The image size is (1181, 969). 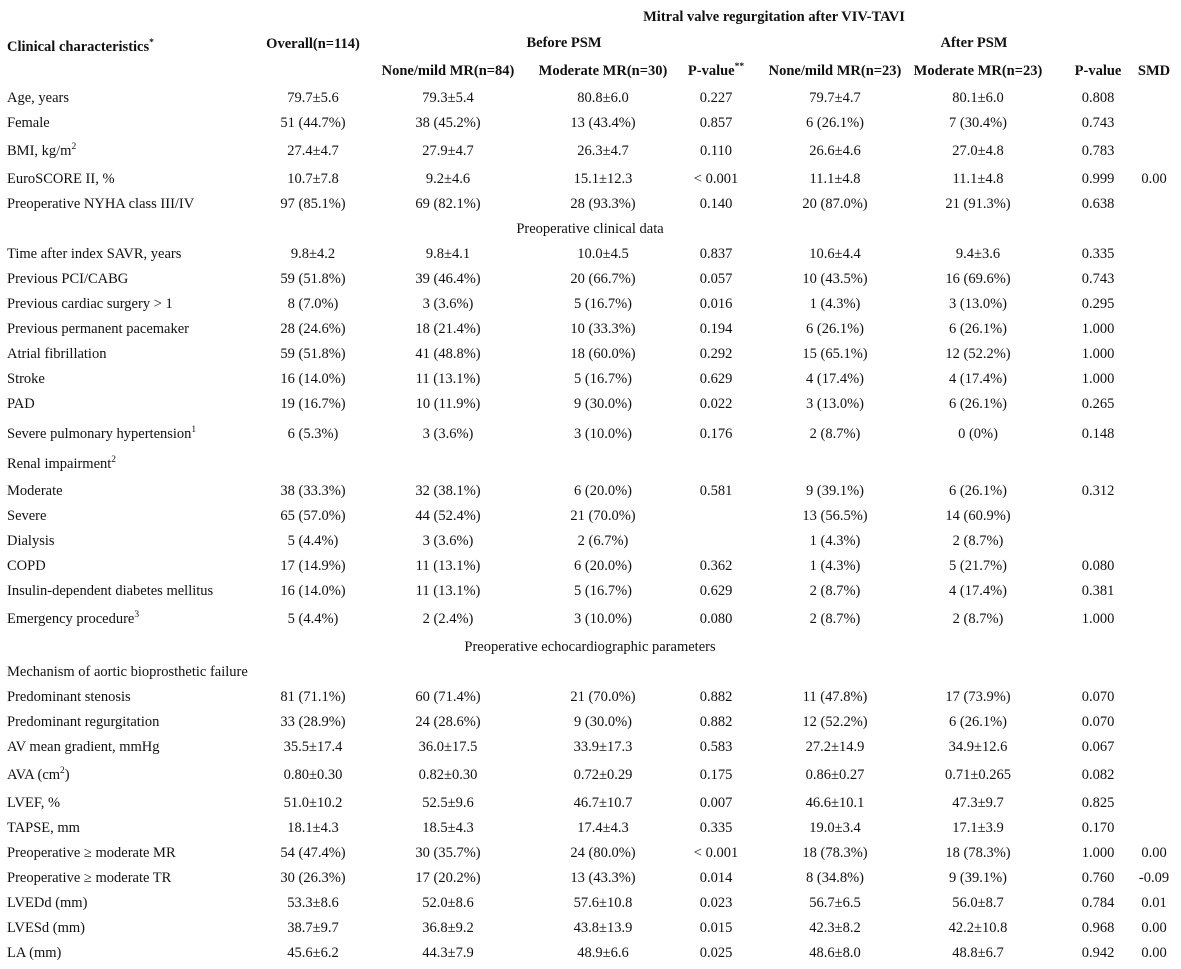 I want to click on superscript: 1, so click(x=194, y=430).